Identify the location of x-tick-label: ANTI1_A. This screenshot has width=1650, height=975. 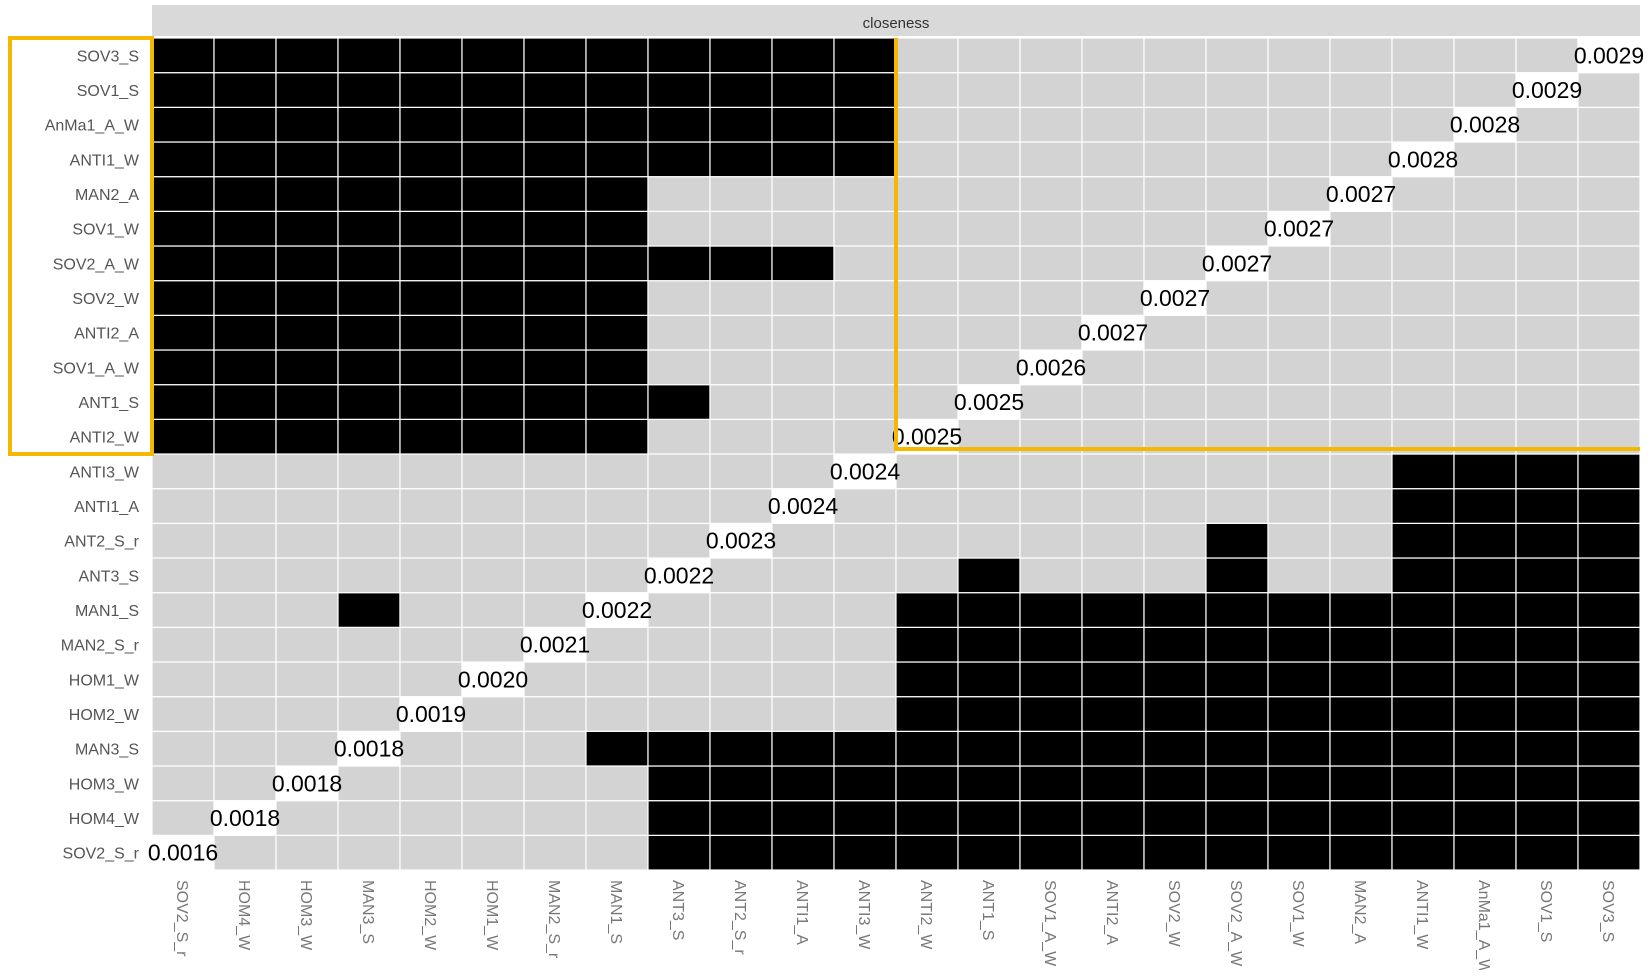
(801, 912).